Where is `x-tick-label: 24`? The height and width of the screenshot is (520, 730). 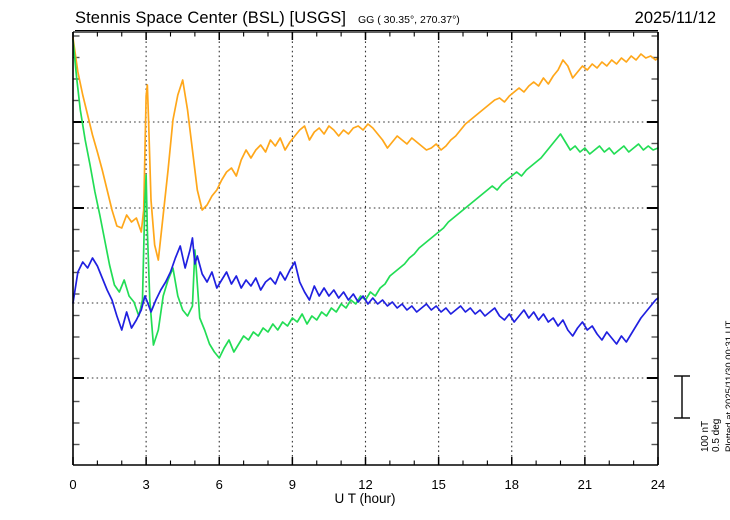
x-tick-label: 24 is located at coordinates (658, 484).